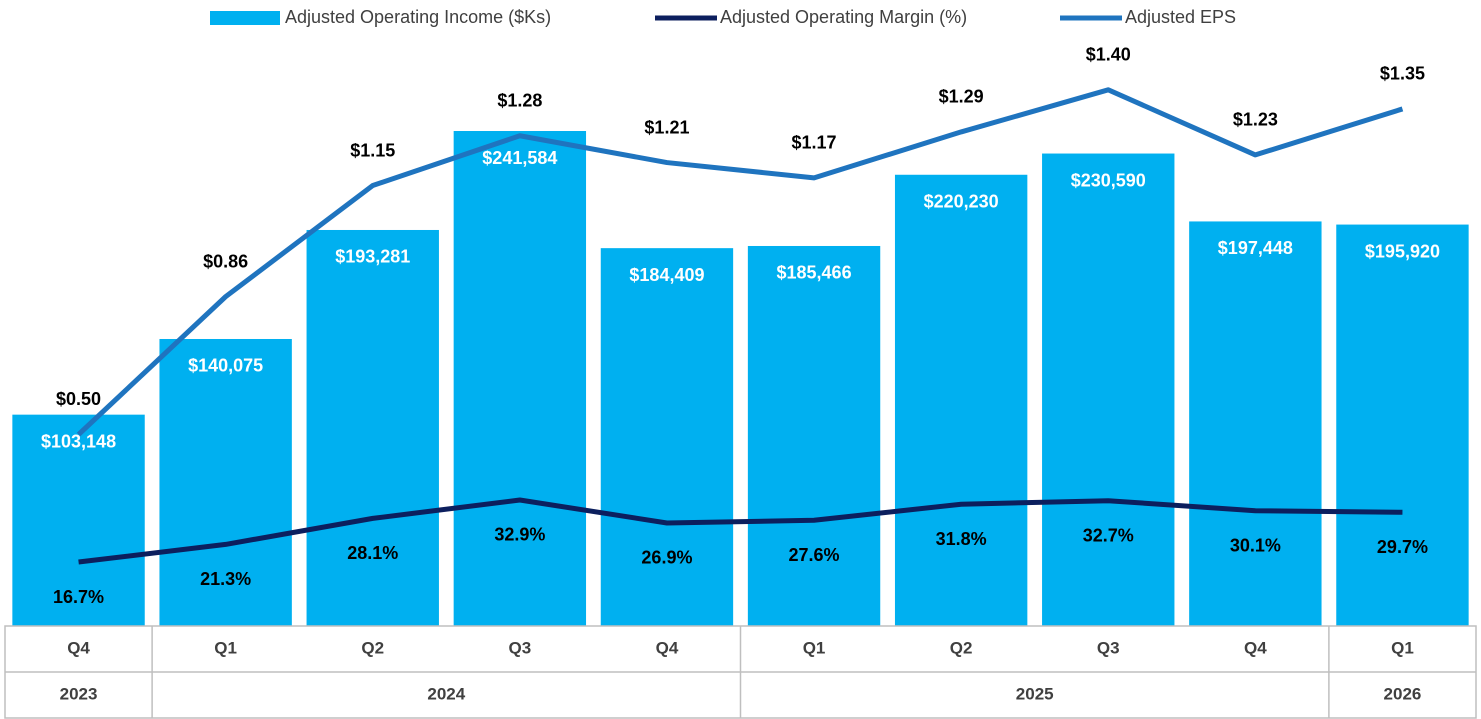  Describe the element at coordinates (225, 366) in the screenshot. I see `bar-label: $140,075` at that location.